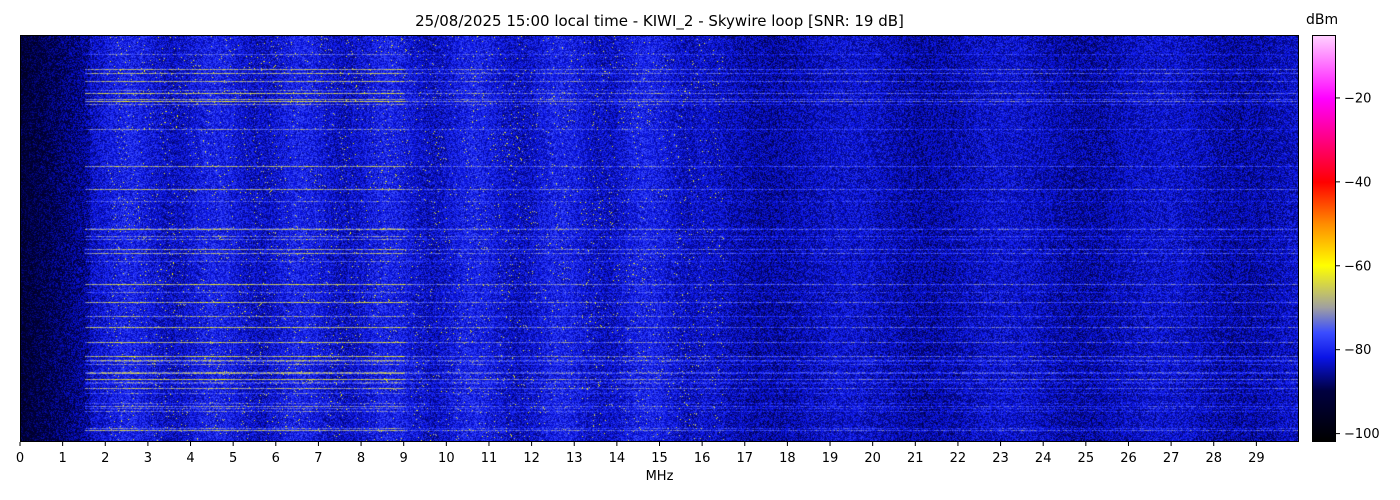 The height and width of the screenshot is (500, 1400). I want to click on x-tick-label: 27, so click(1171, 458).